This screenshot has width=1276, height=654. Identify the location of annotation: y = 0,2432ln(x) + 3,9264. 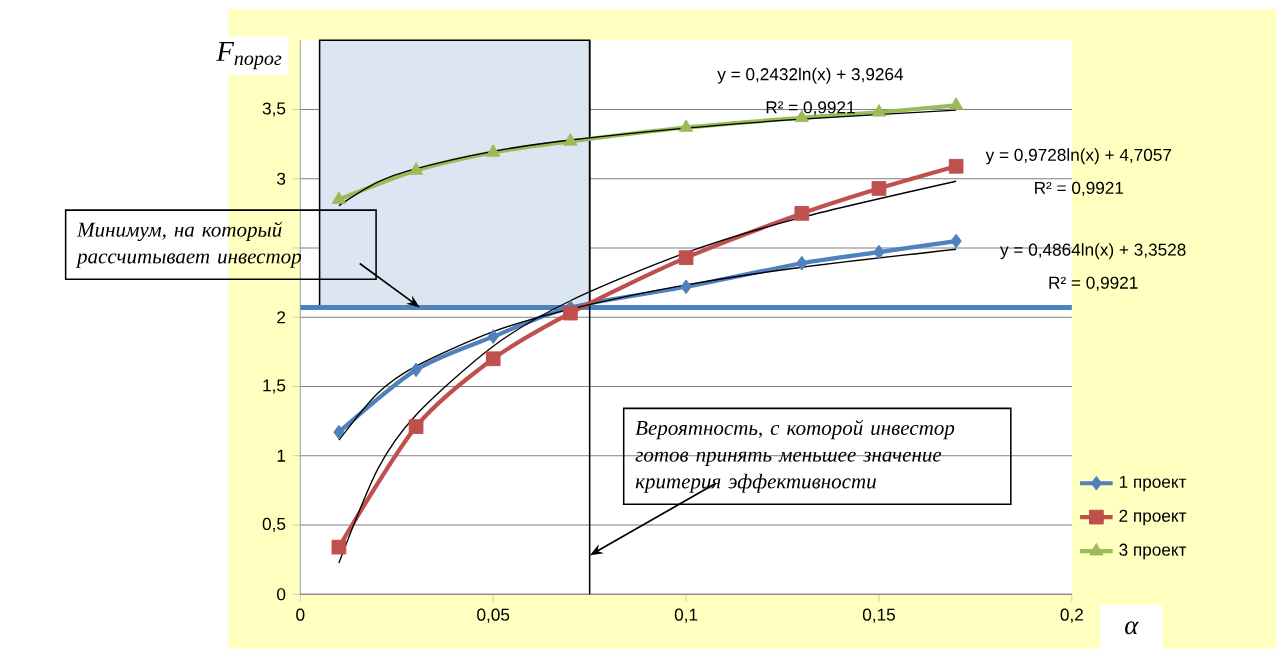
(810, 75).